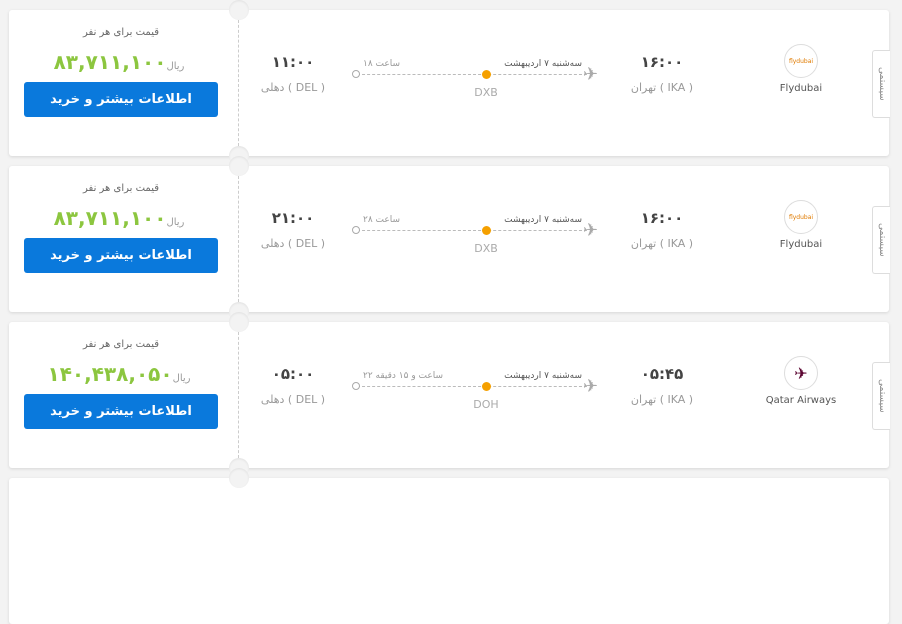 The width and height of the screenshot is (902, 624). I want to click on airline-logo: ✈, so click(801, 373).